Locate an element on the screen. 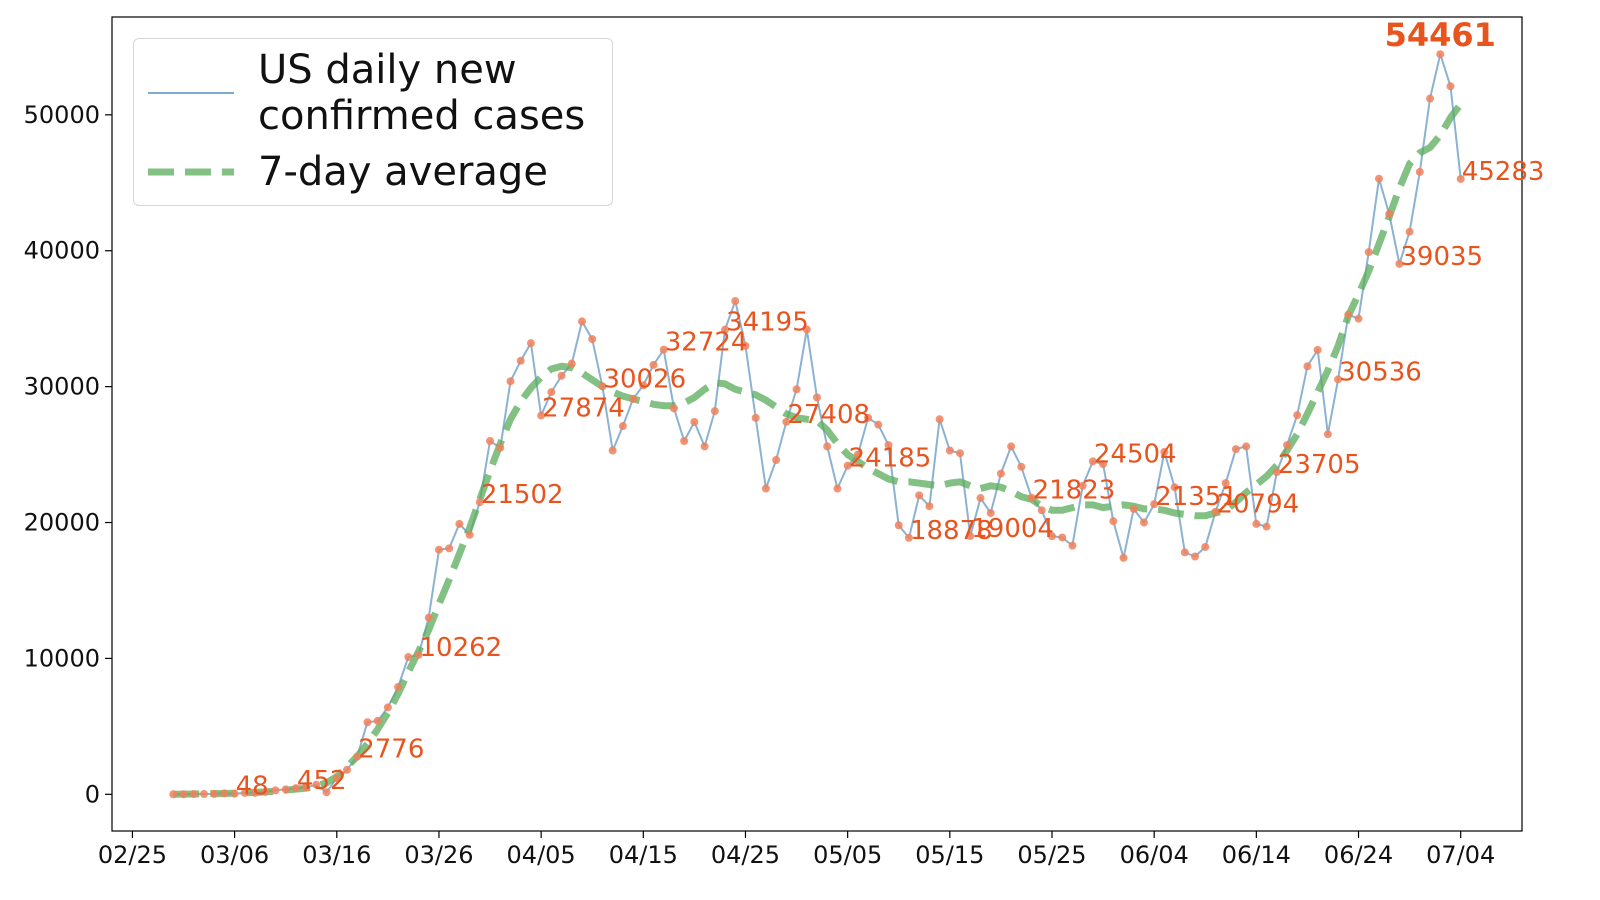 This screenshot has height=900, width=1600. data-label: 45283 is located at coordinates (1503, 172).